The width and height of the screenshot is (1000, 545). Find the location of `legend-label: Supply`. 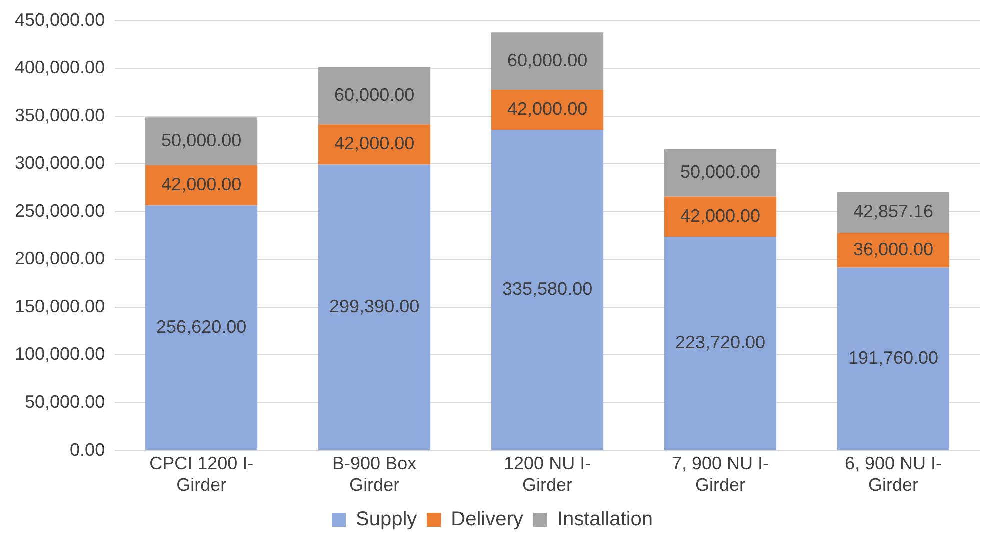

legend-label: Supply is located at coordinates (387, 519).